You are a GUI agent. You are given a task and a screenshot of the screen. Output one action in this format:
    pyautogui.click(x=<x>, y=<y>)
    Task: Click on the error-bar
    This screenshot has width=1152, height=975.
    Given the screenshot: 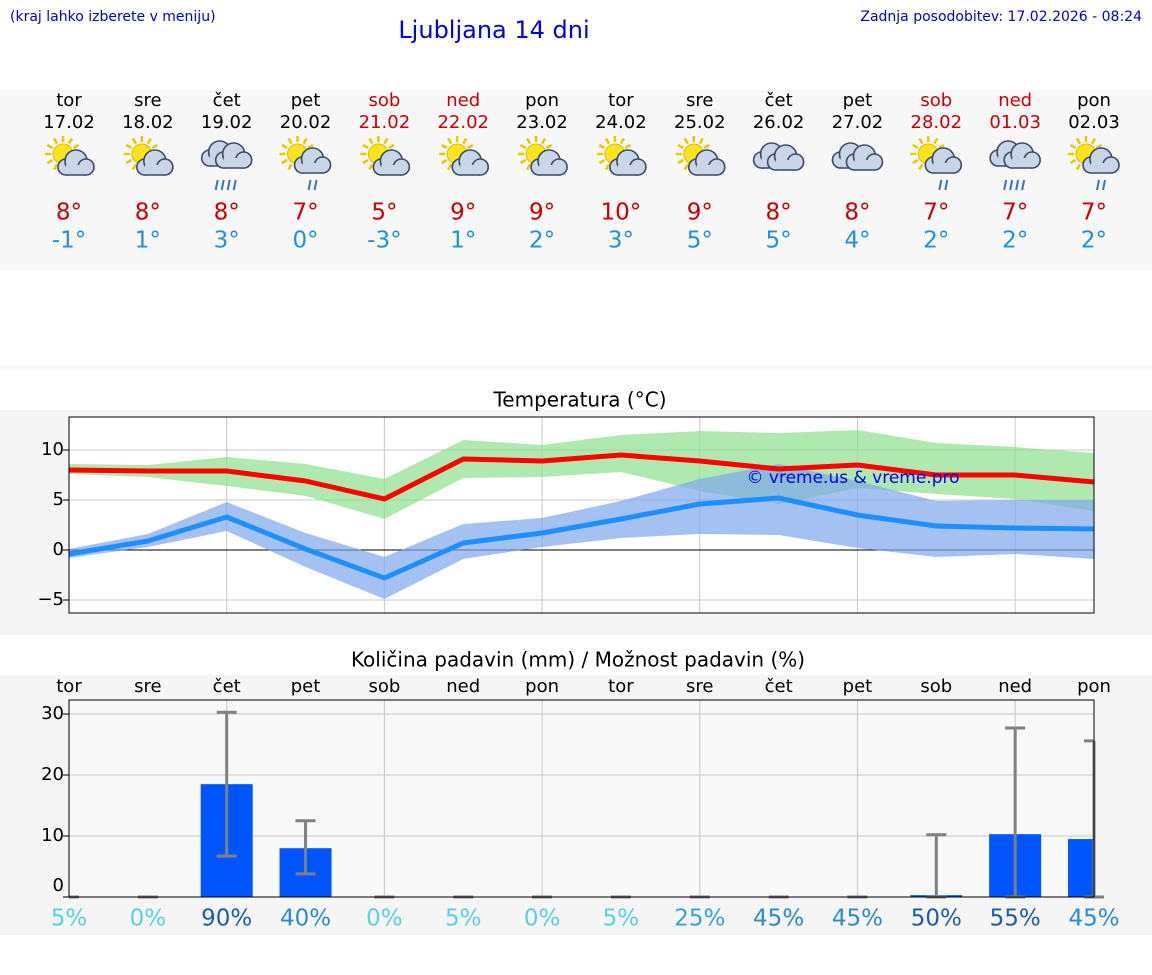 What is the action you would take?
    pyautogui.click(x=226, y=784)
    